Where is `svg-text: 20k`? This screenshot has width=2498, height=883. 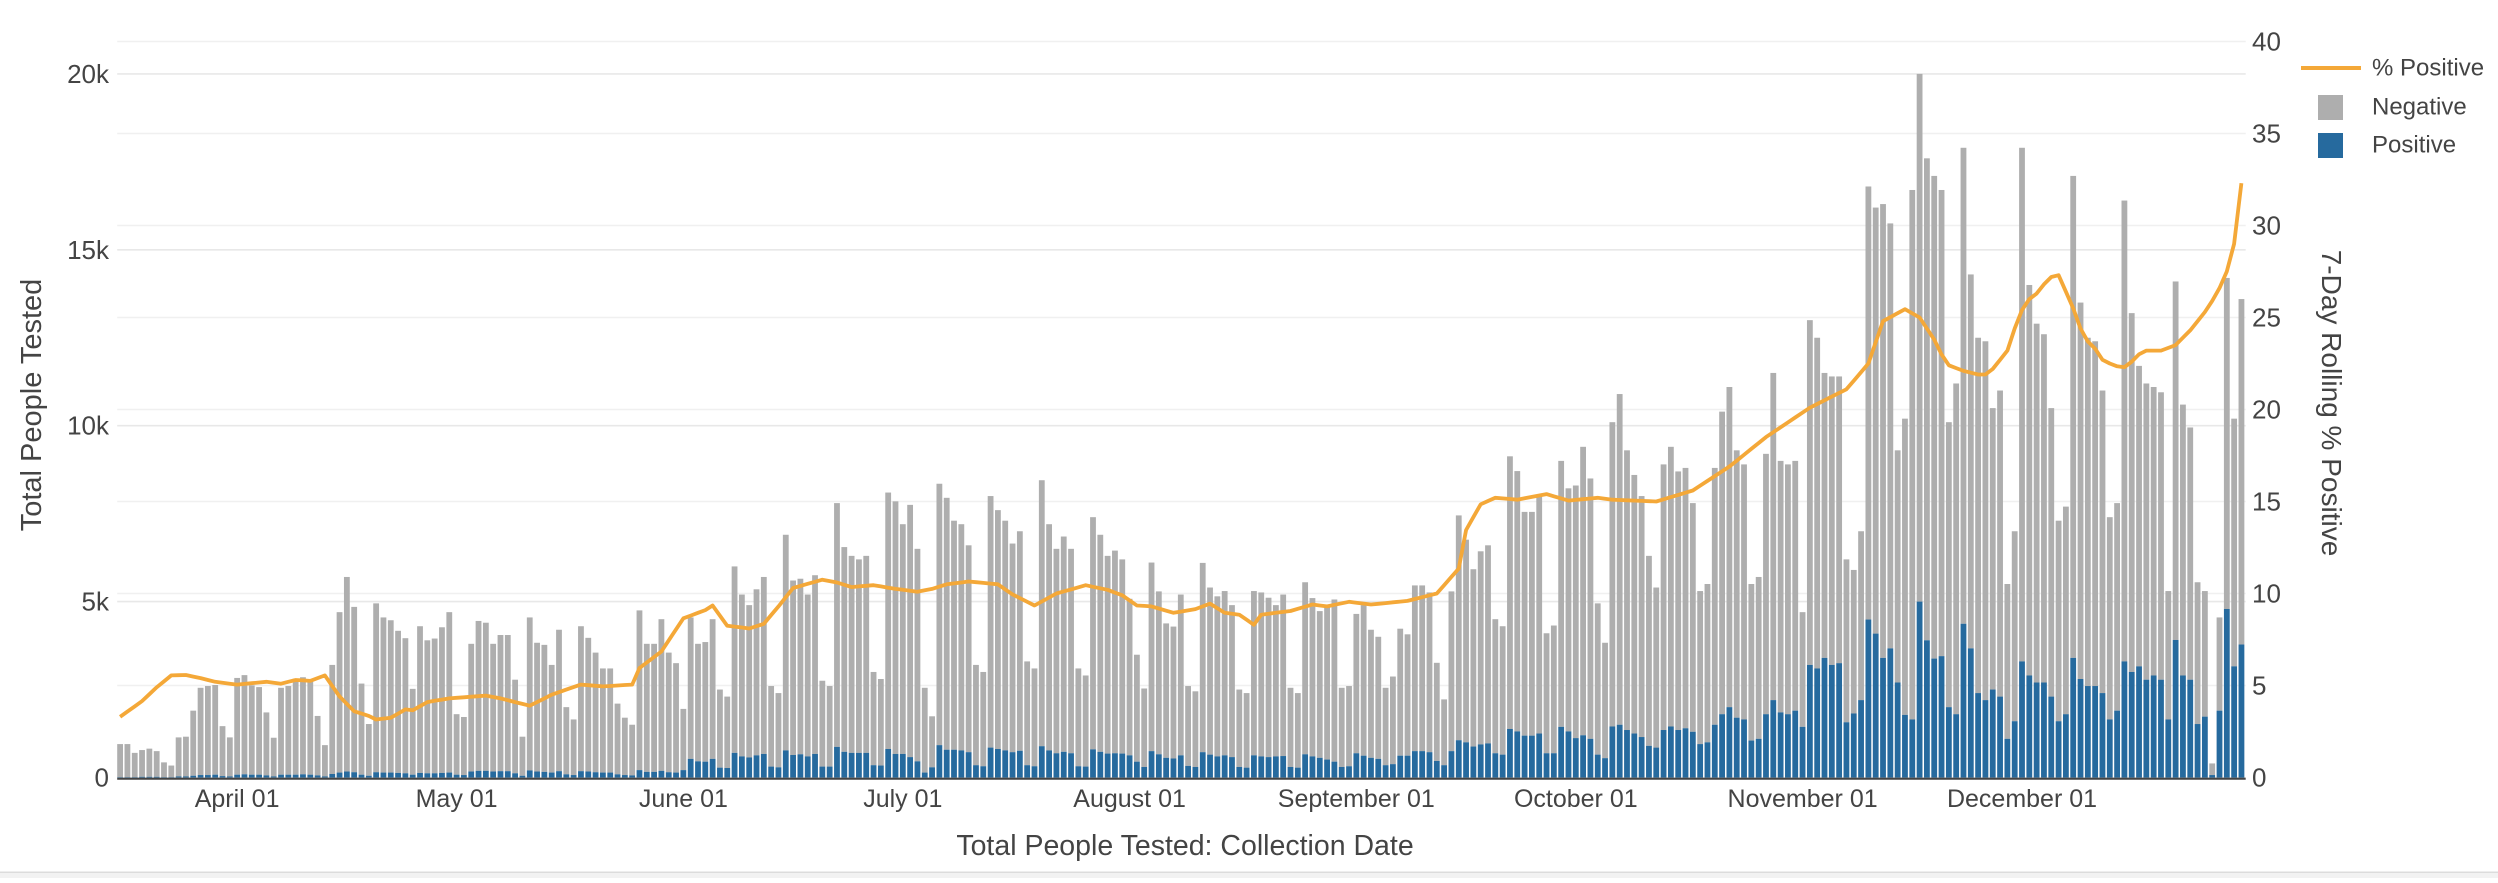
svg-text: 20k is located at coordinates (88, 74).